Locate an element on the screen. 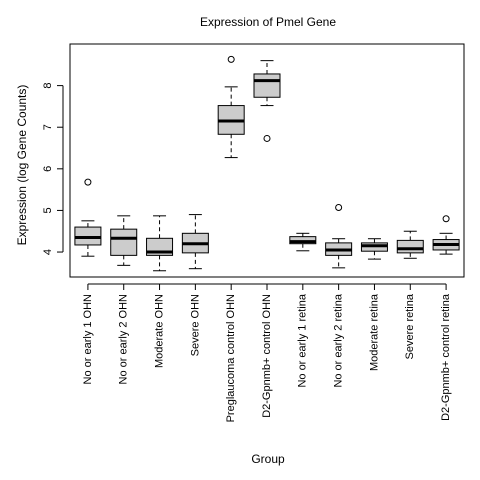  y-tick-label: 7 is located at coordinates (48, 127).